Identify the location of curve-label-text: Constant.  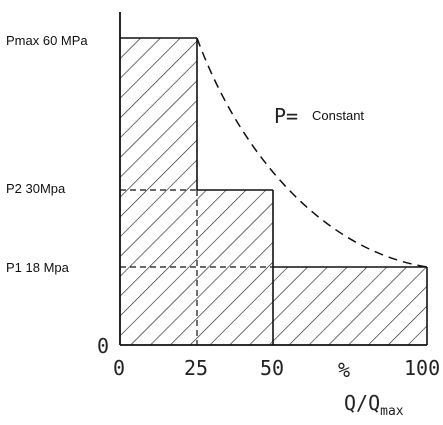
(338, 115).